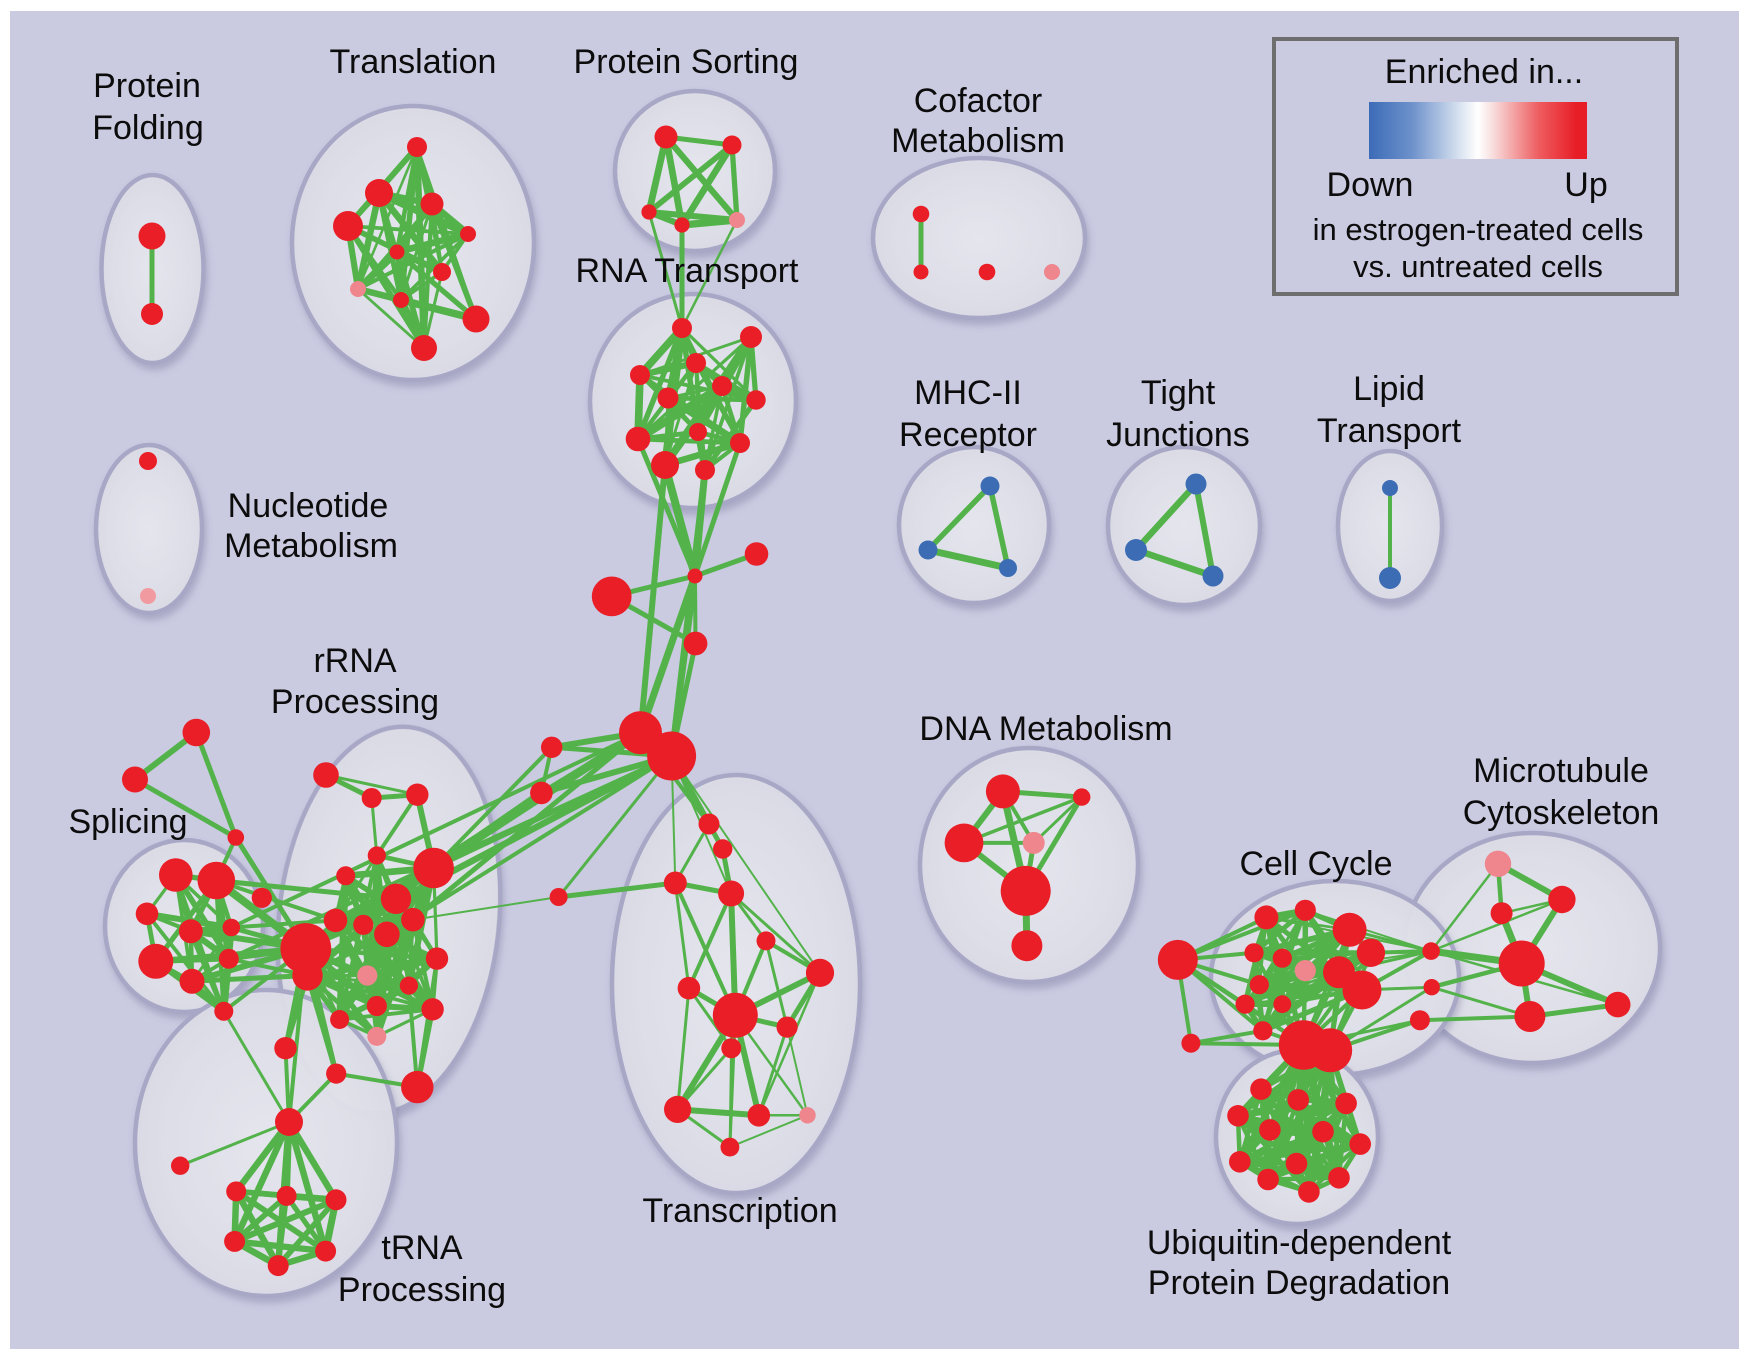 This screenshot has height=1365, width=1750. What do you see at coordinates (1389, 389) in the screenshot?
I see `svg-text: Lipid` at bounding box center [1389, 389].